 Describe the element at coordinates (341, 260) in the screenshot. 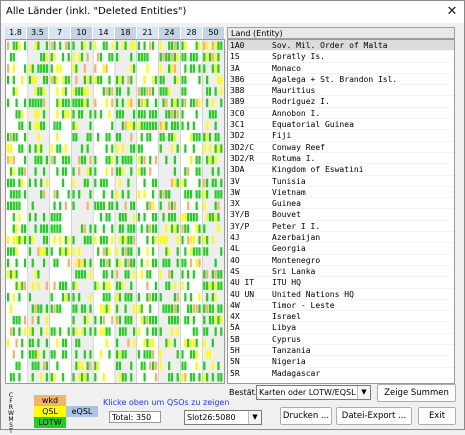

I see `list-item: 4O Montenegro` at that location.